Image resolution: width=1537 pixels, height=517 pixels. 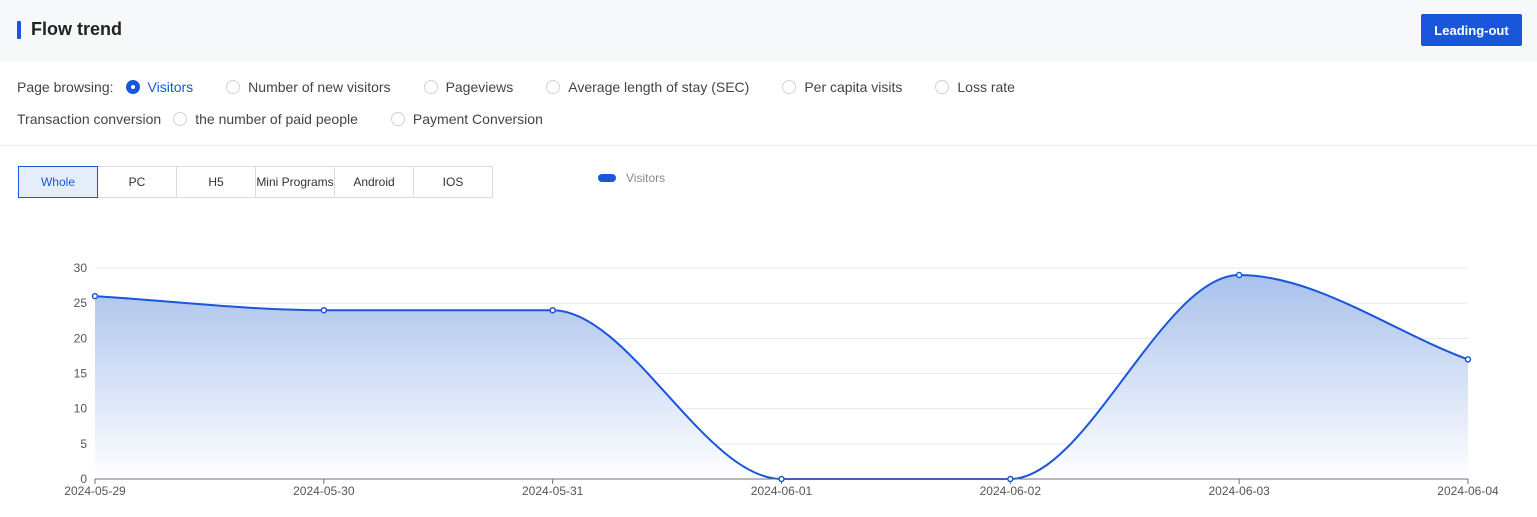 I want to click on y-tick-label: 15, so click(x=81, y=374).